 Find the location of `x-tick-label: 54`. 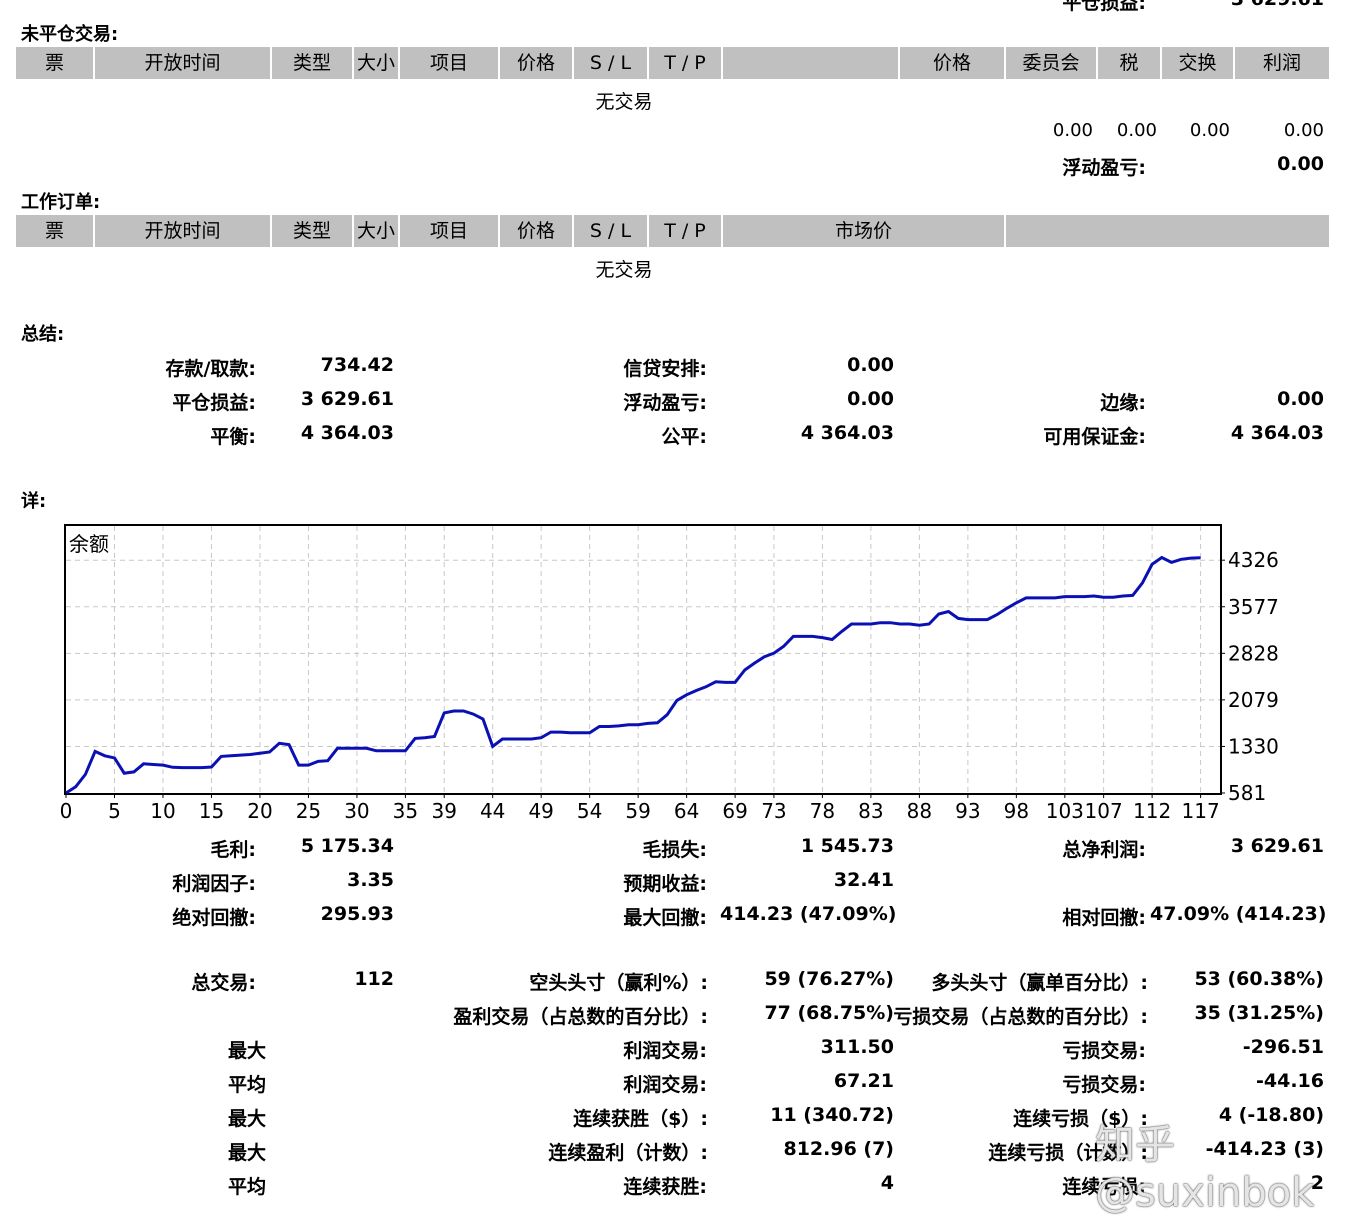

x-tick-label: 54 is located at coordinates (589, 811).